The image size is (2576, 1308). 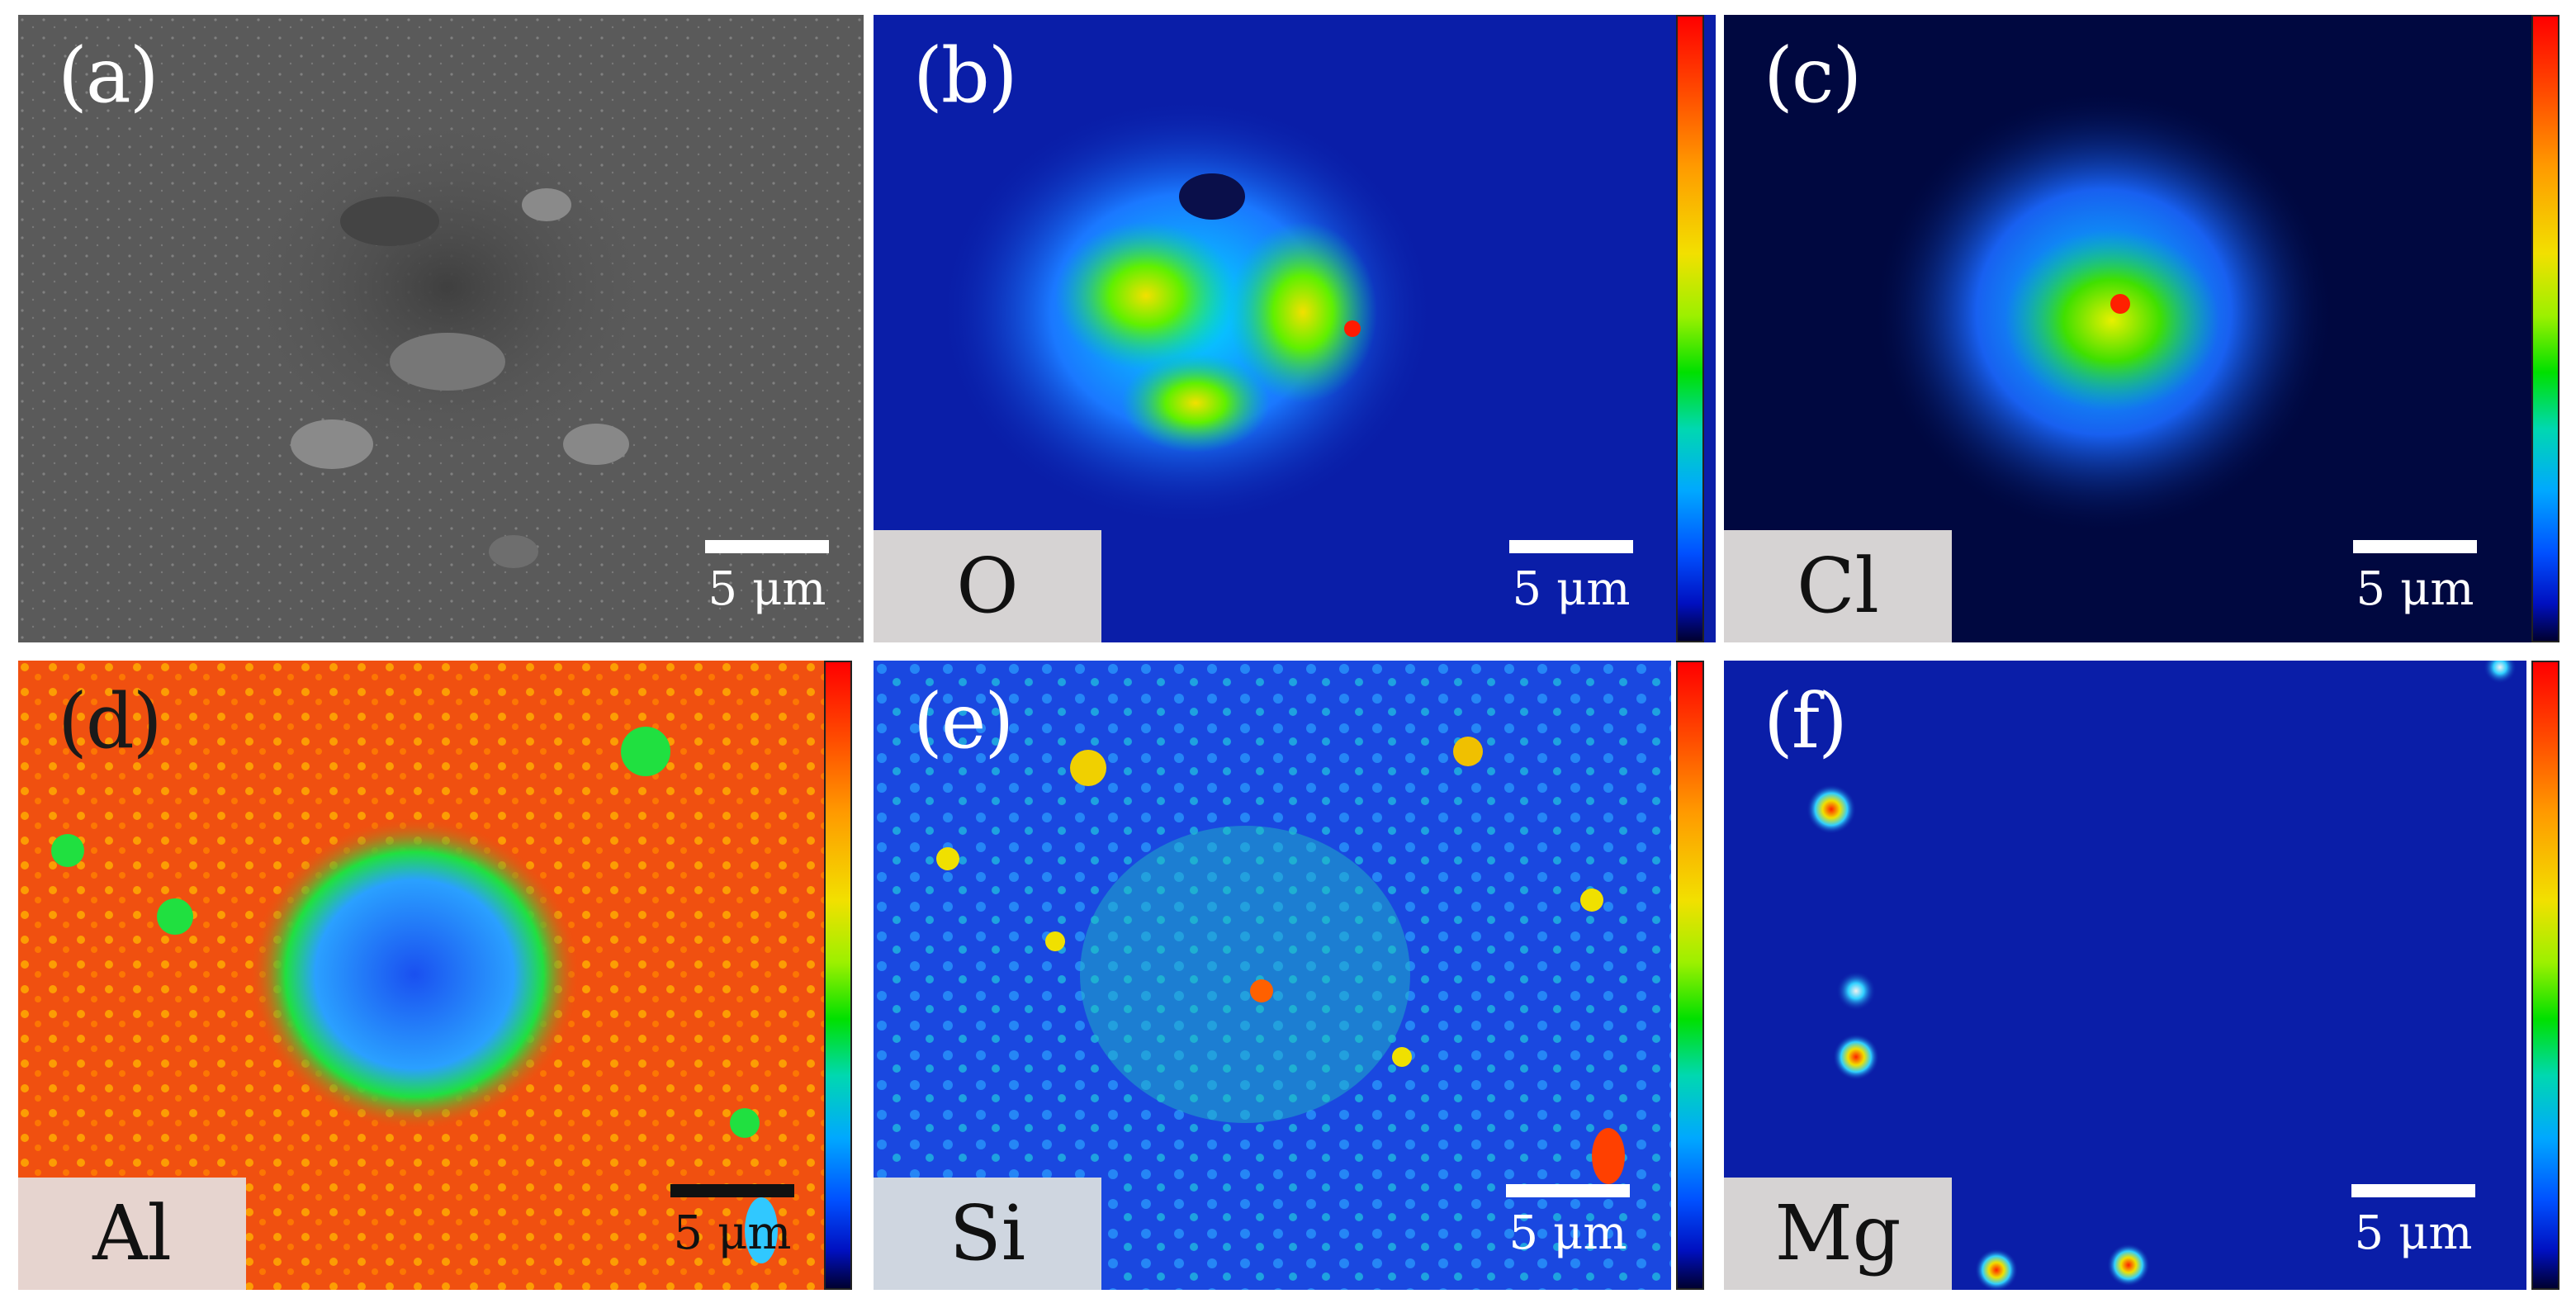 I want to click on panel-label-b: (b), so click(x=965, y=76).